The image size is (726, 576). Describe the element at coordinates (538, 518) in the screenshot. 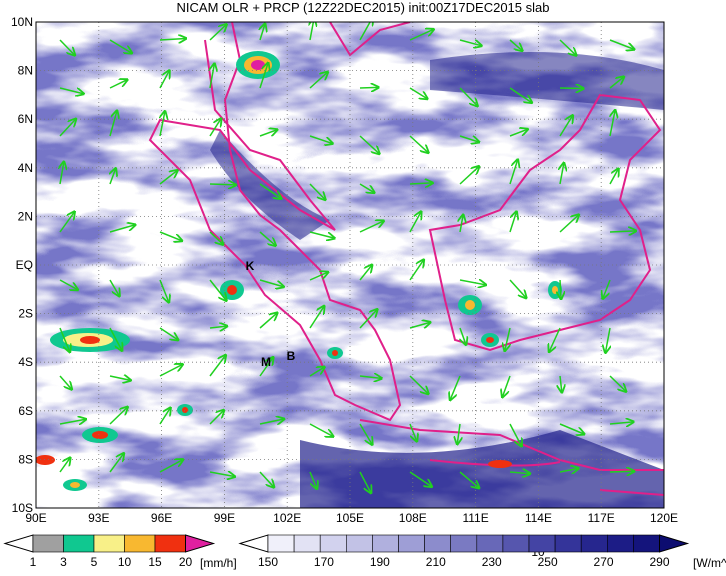

I see `x-tick-label: 114E` at that location.